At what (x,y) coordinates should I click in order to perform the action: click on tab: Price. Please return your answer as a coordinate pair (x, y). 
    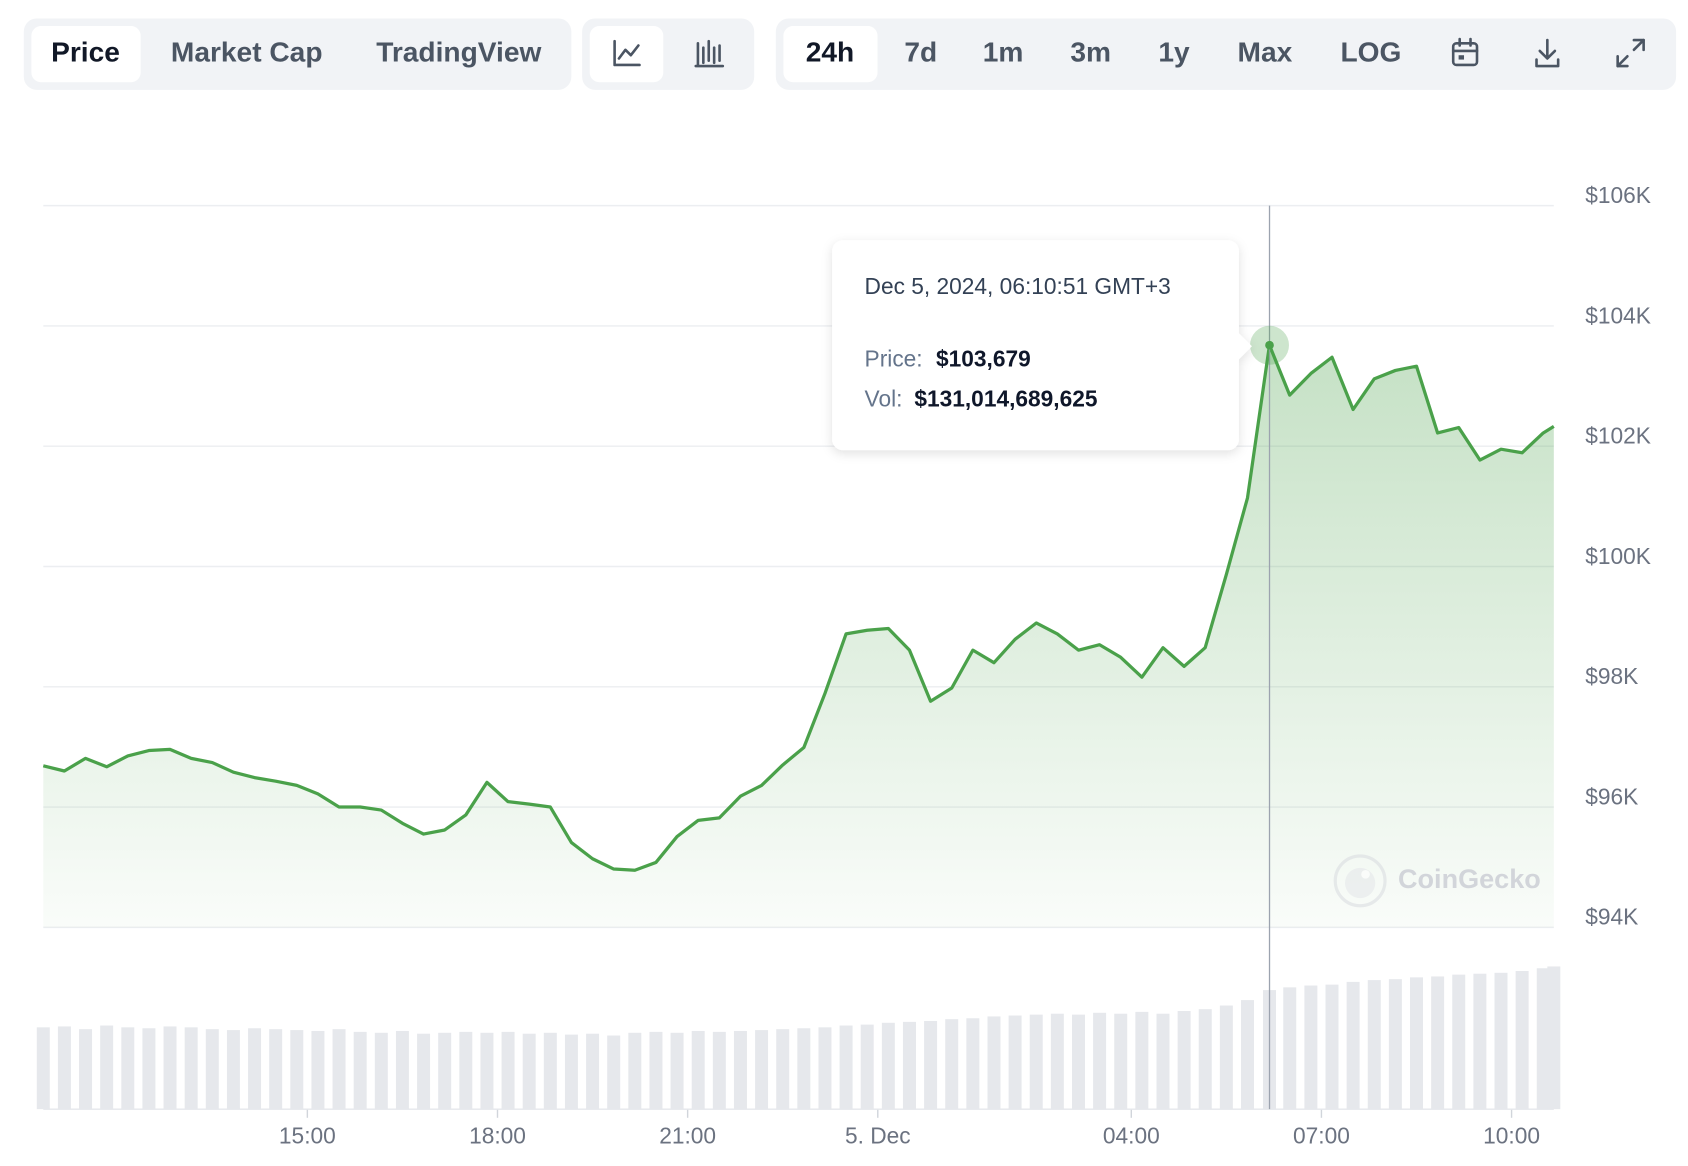
    Looking at the image, I should click on (85, 52).